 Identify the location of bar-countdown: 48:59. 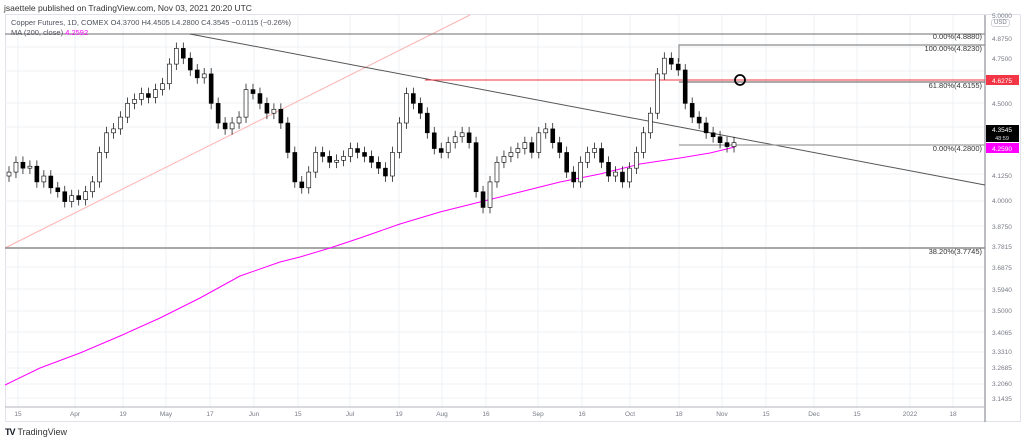
(1002, 139).